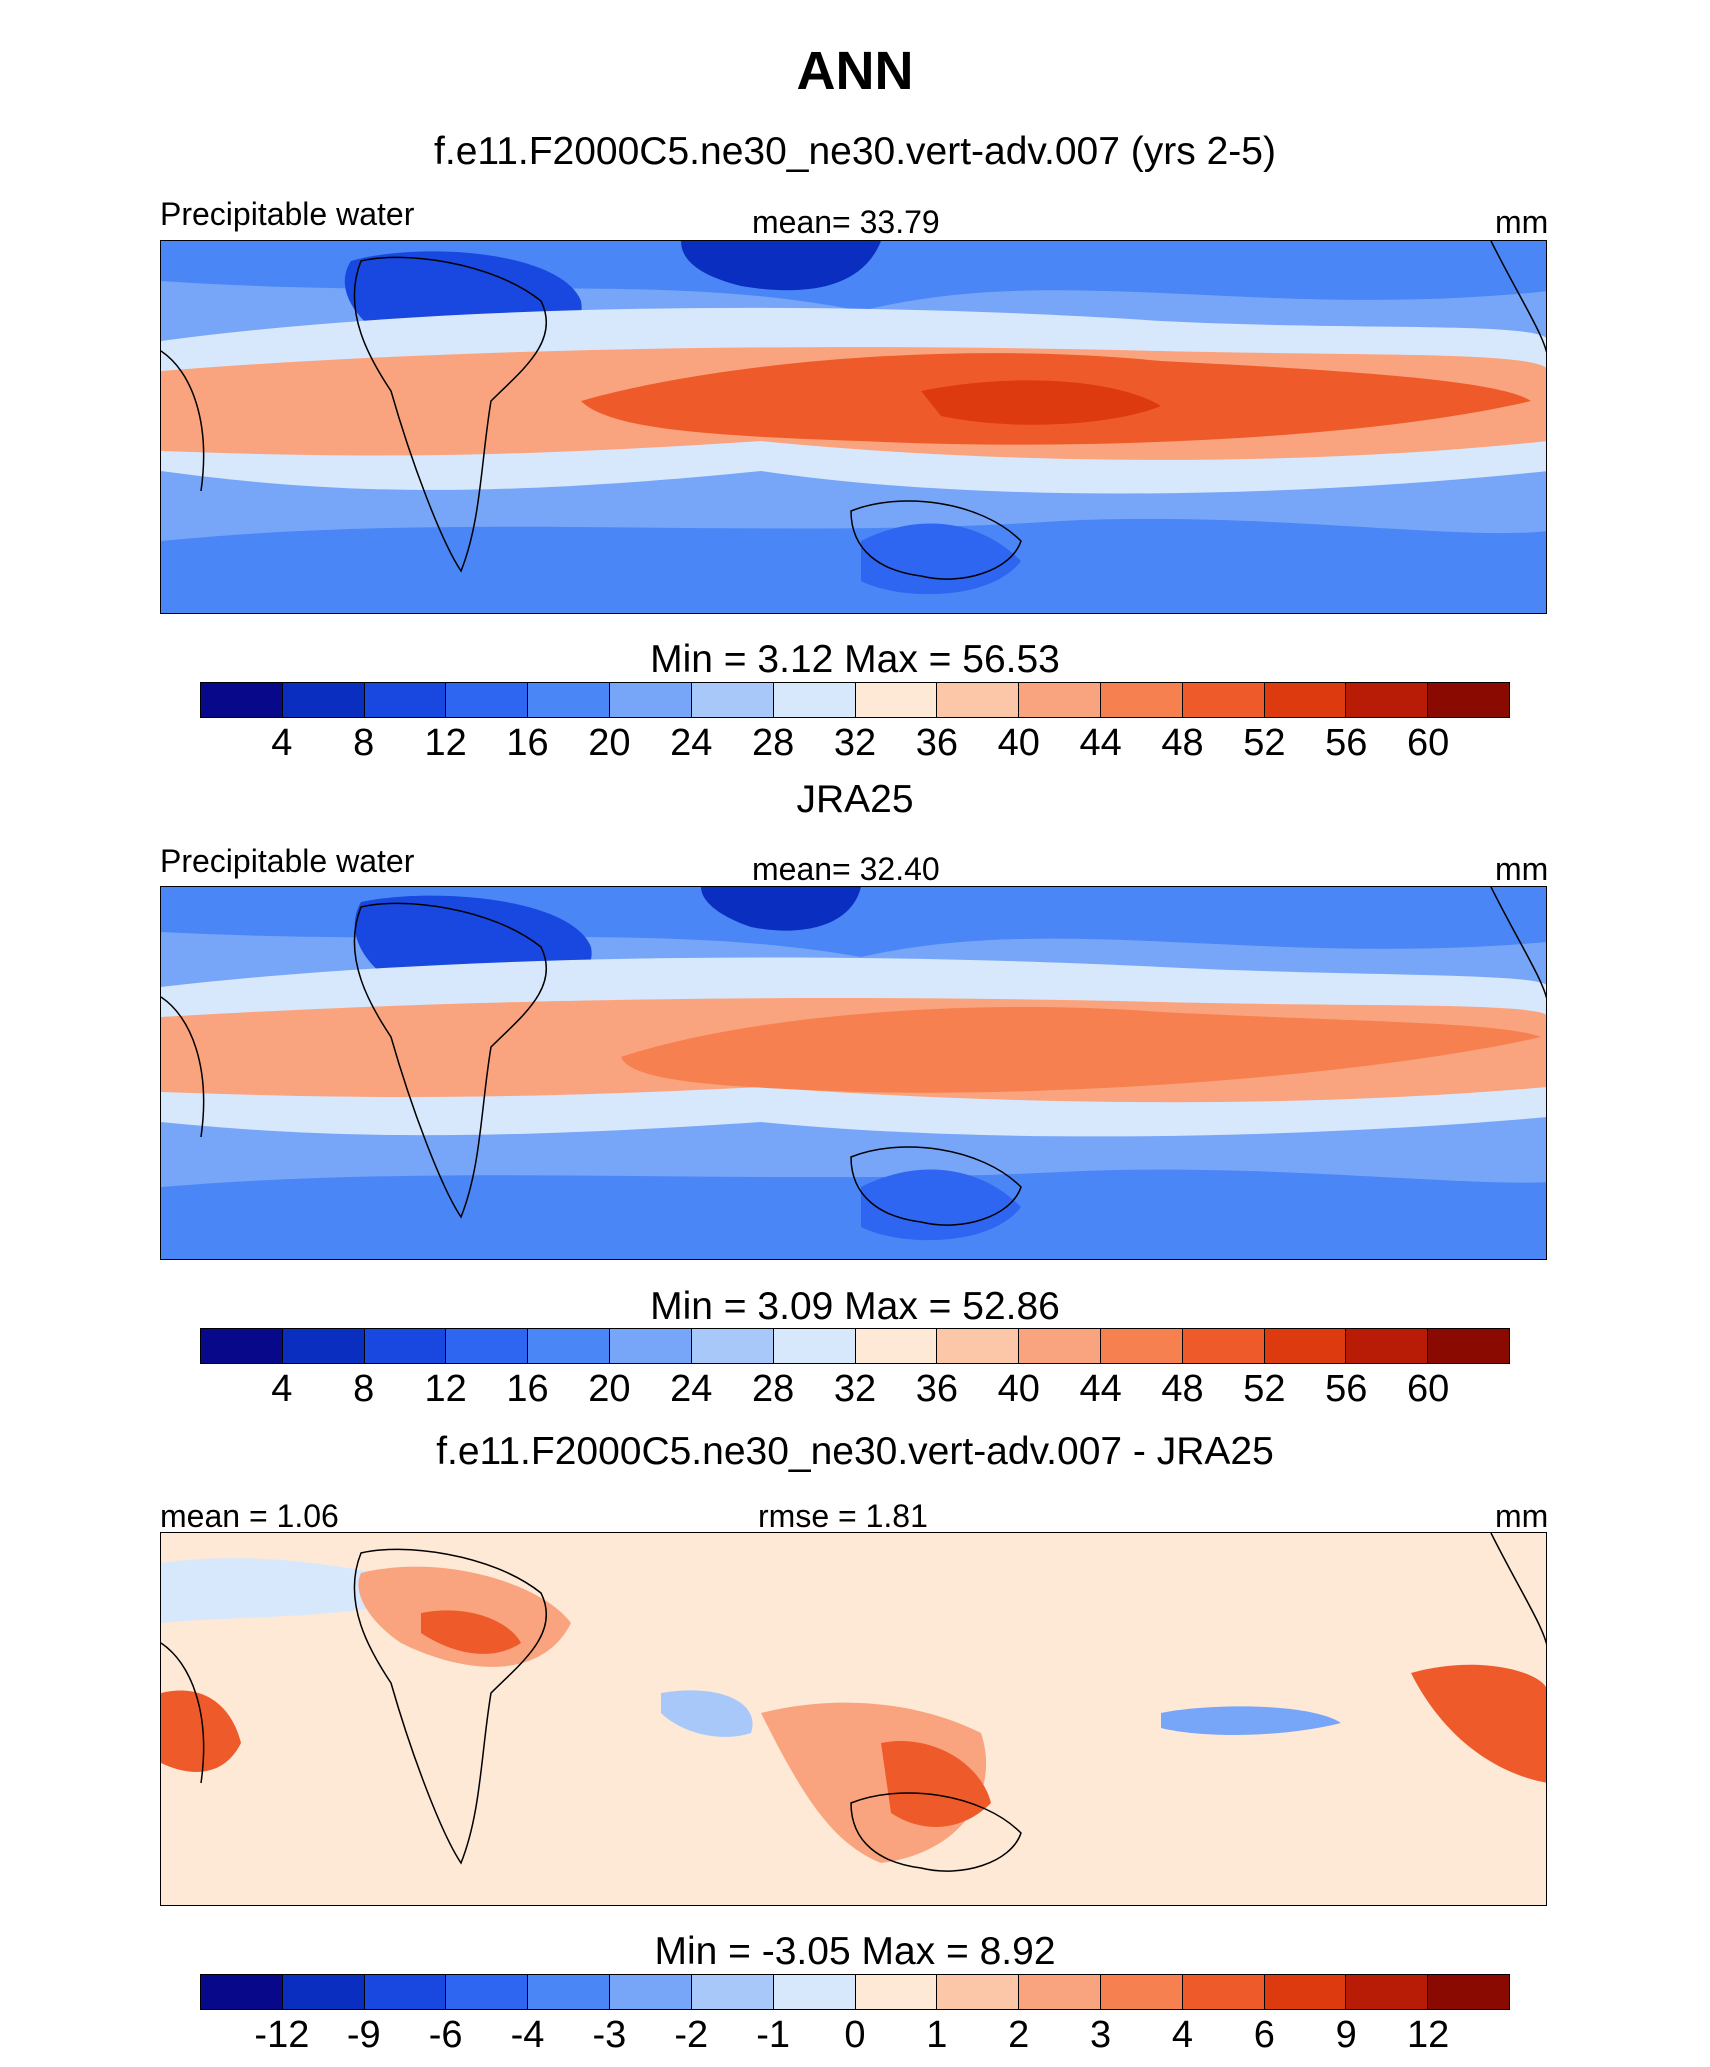 This screenshot has width=1710, height=2067. I want to click on panel-1-africa-coastline, so click(450, 414).